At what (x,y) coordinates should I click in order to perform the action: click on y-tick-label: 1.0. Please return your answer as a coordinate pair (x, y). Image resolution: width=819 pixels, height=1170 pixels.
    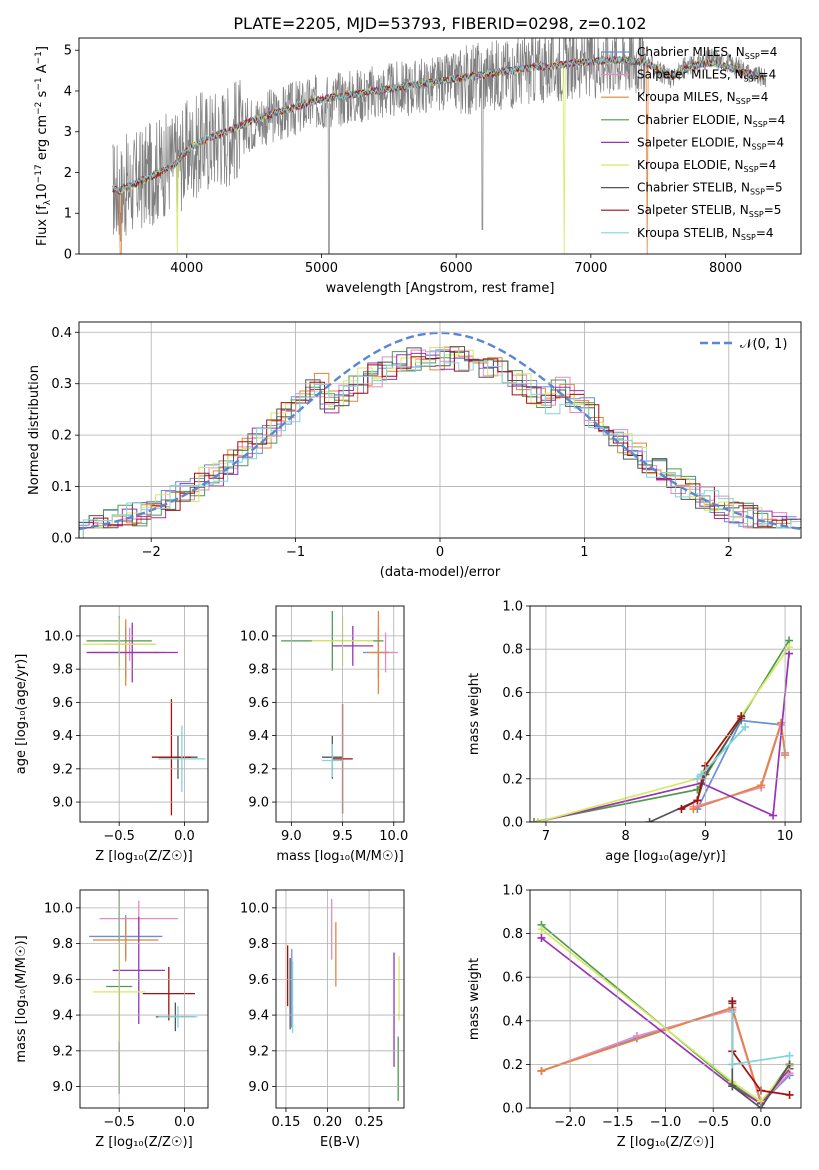
    Looking at the image, I should click on (512, 607).